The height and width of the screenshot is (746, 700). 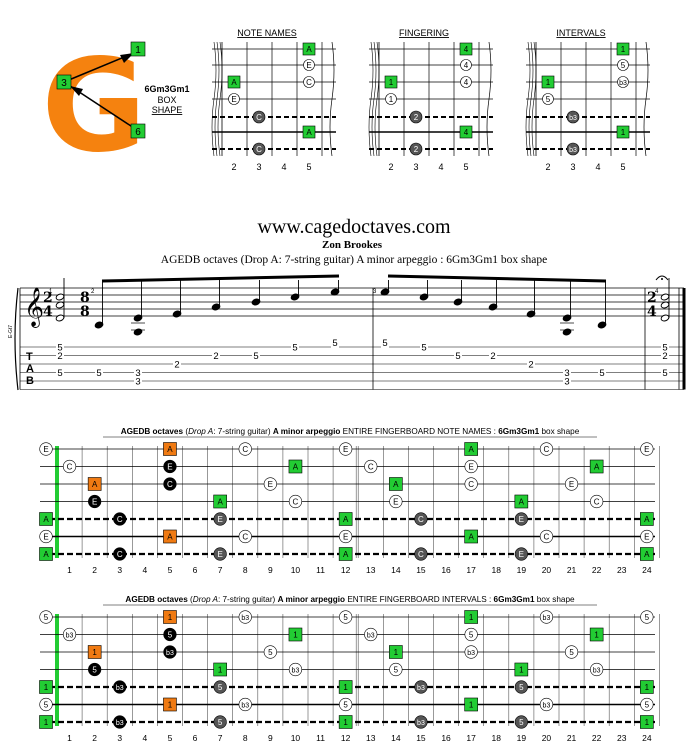 What do you see at coordinates (296, 738) in the screenshot?
I see `fret-number: 10` at bounding box center [296, 738].